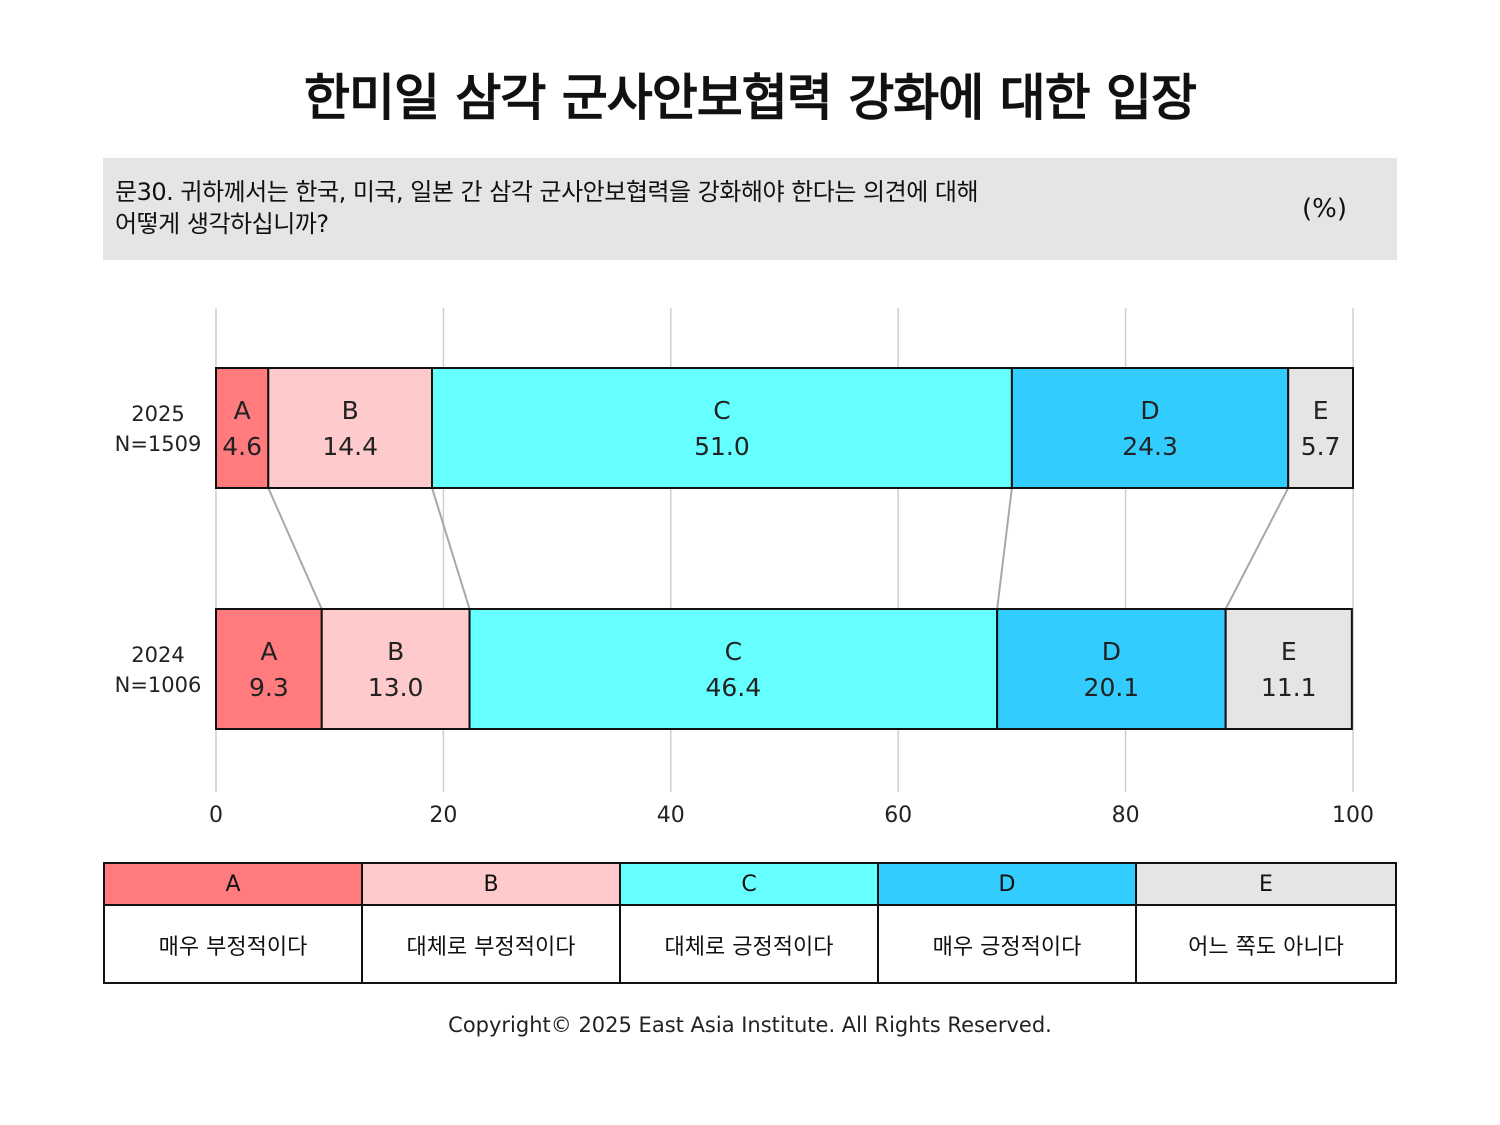  What do you see at coordinates (1324, 209) in the screenshot?
I see `unit-label: (%)` at bounding box center [1324, 209].